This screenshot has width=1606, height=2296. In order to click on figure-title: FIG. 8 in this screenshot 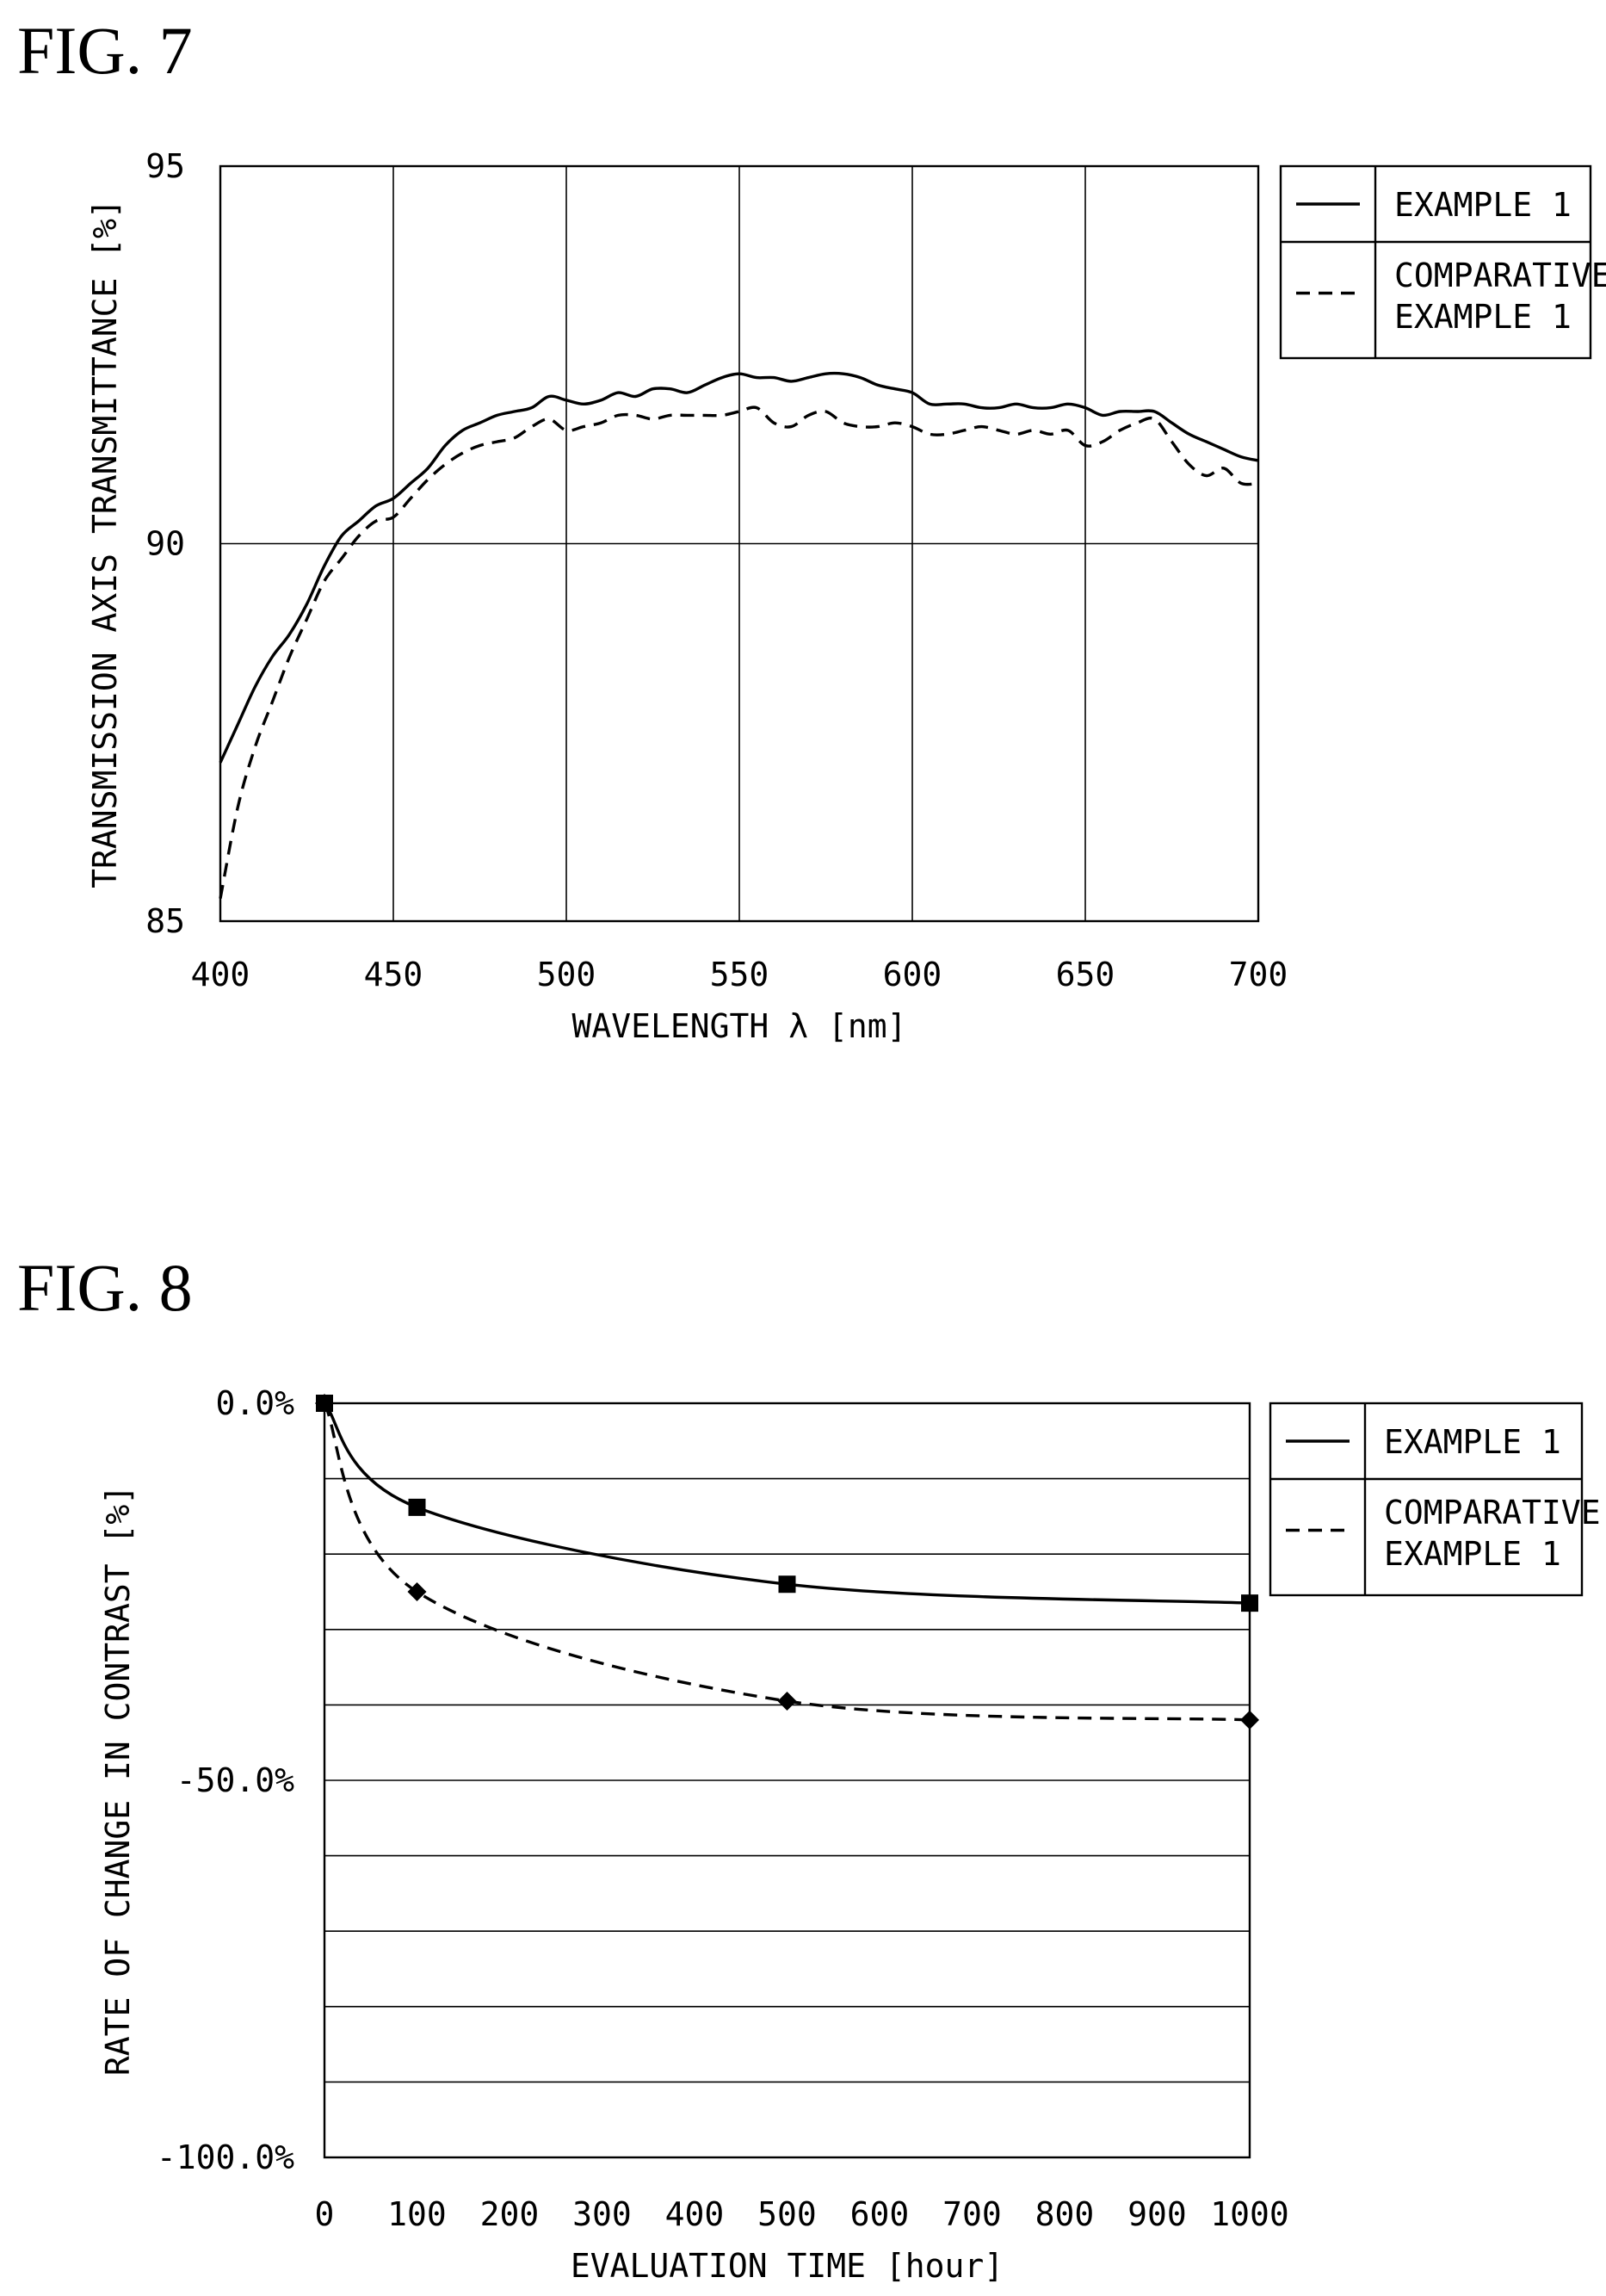, I will do `click(105, 1287)`.